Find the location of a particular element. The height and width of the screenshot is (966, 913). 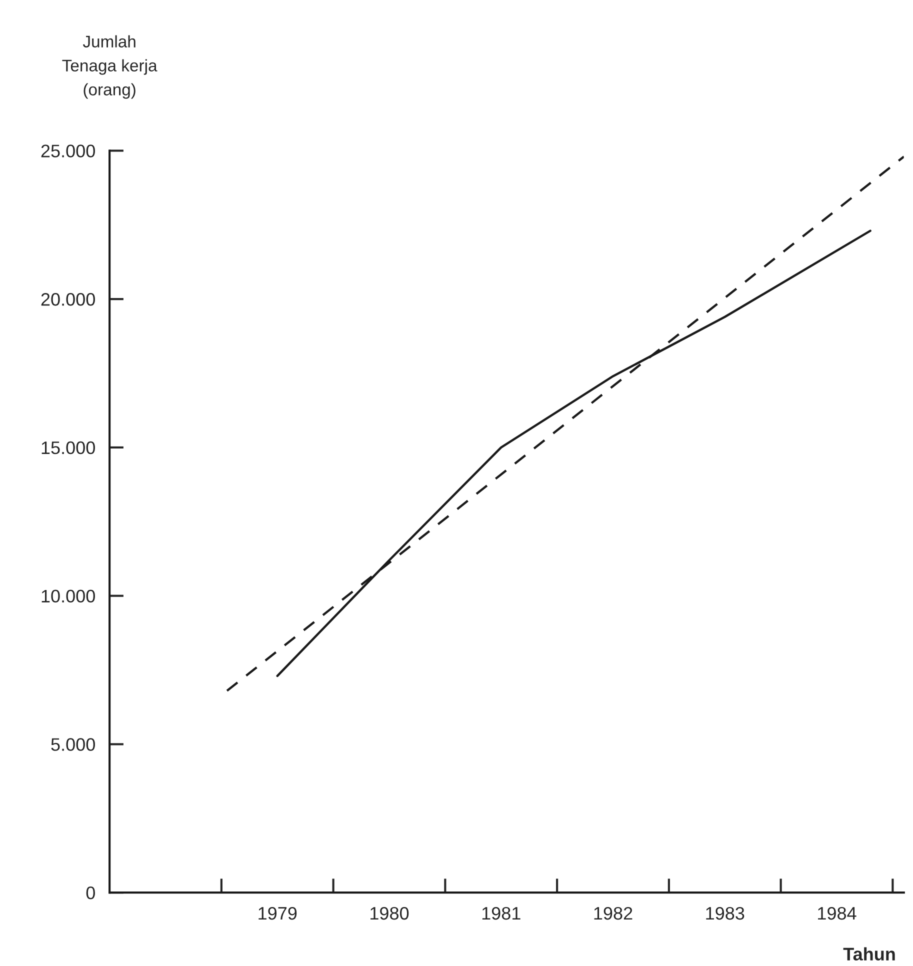

x-tick-label: 1984 is located at coordinates (837, 913).